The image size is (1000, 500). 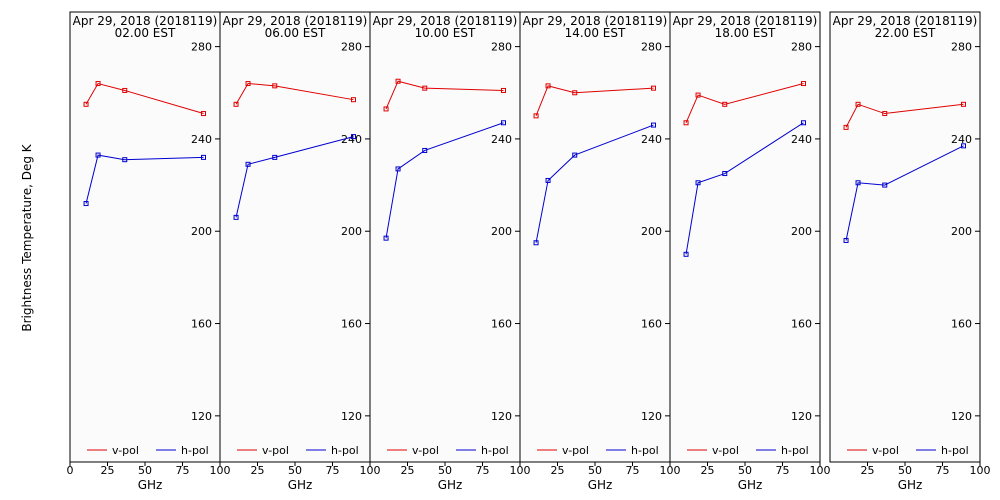 What do you see at coordinates (70, 470) in the screenshot?
I see `x-tick-label: 0` at bounding box center [70, 470].